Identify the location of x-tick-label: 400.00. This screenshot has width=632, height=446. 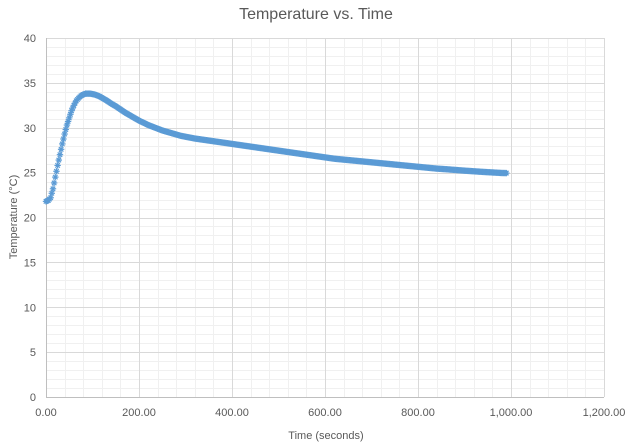
(232, 413).